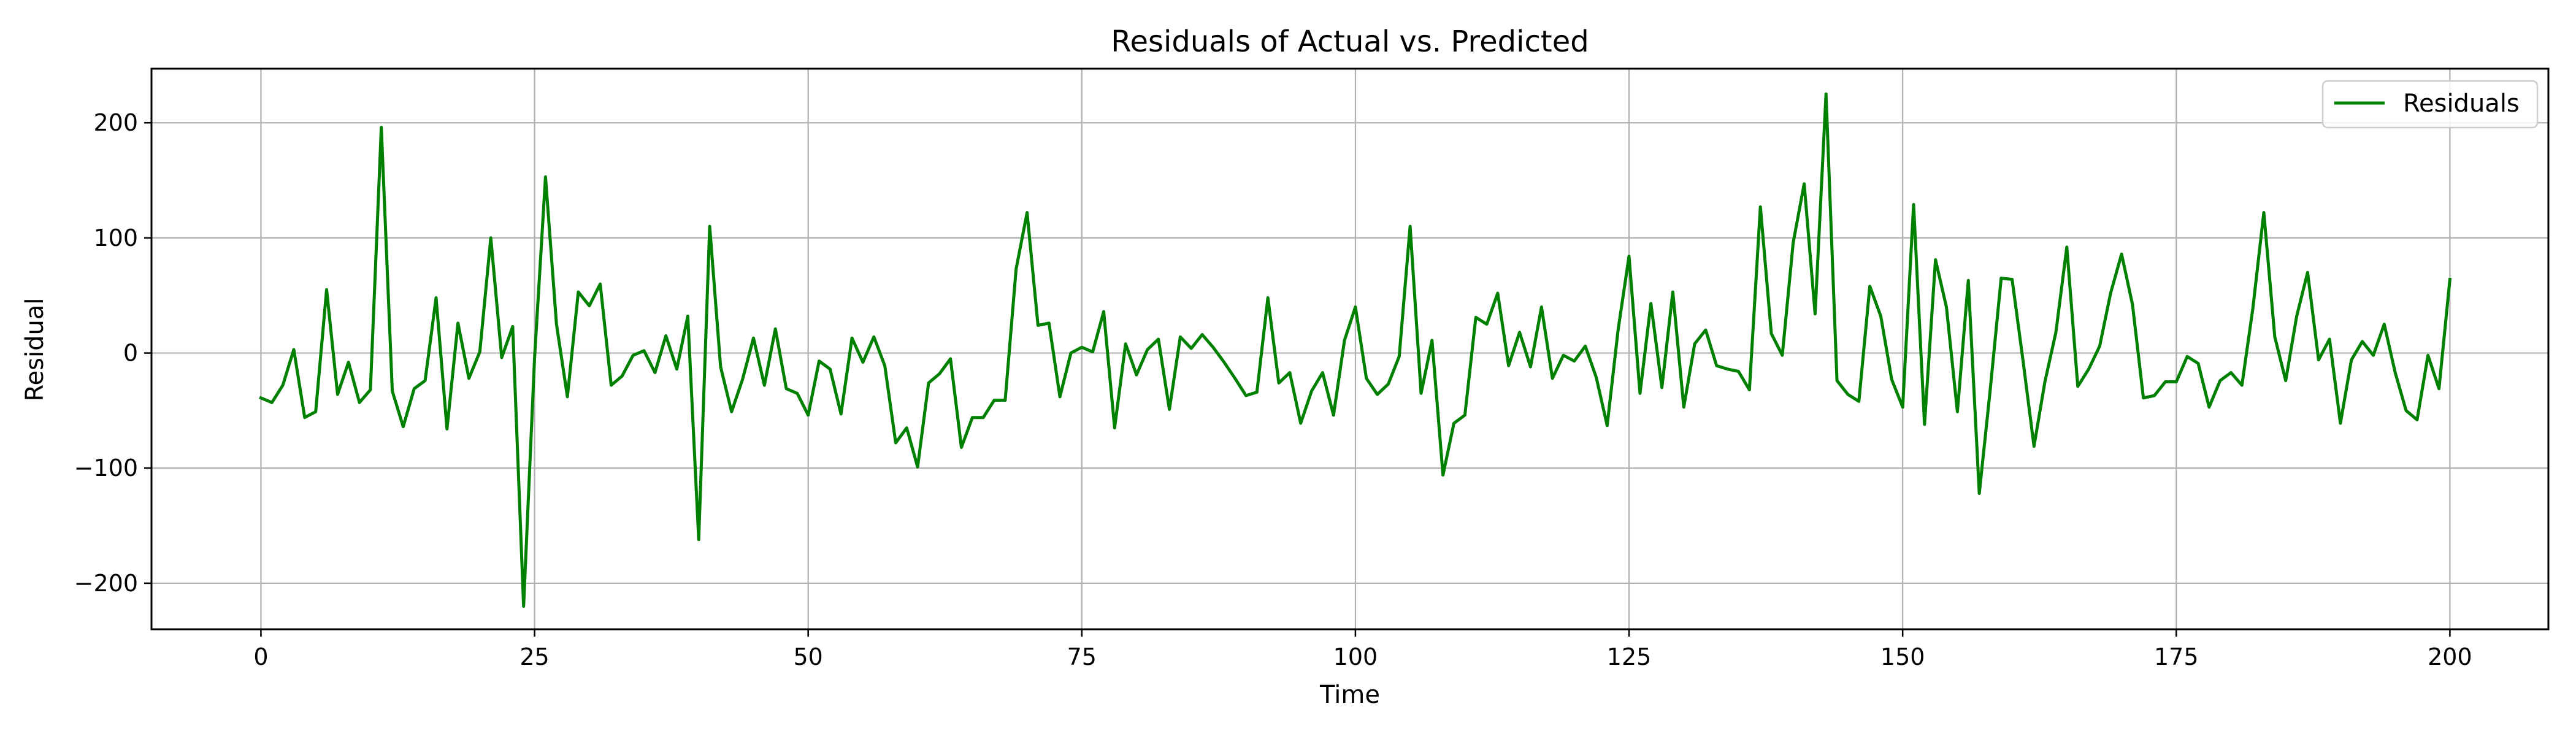  What do you see at coordinates (106, 467) in the screenshot?
I see `y-tick-label: −100` at bounding box center [106, 467].